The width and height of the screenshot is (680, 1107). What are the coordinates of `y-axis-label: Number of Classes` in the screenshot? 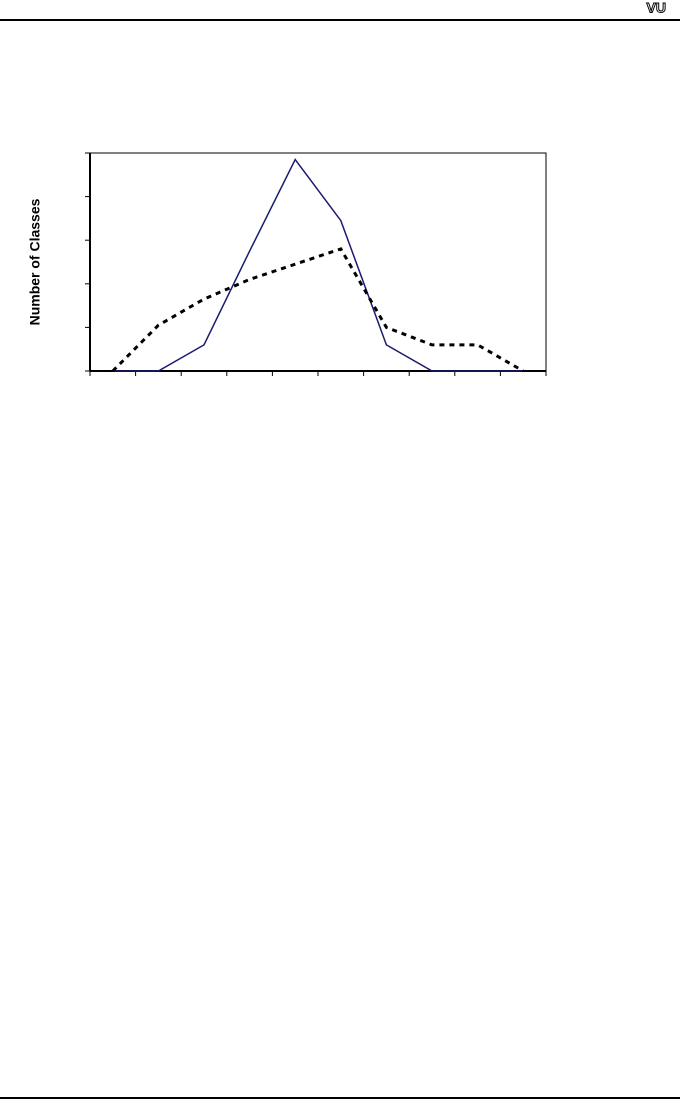 It's located at (35, 261).